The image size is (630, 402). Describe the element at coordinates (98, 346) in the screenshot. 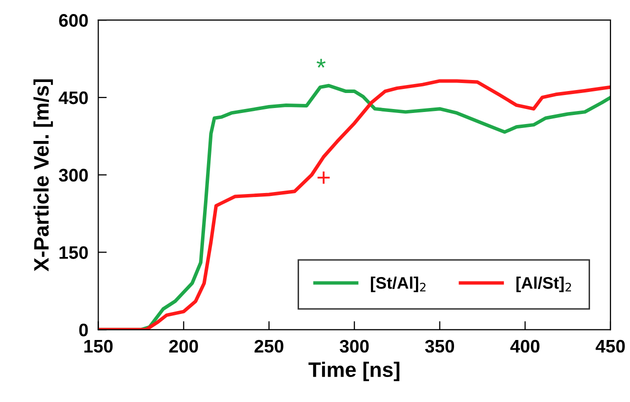

I see `x-tick-label: 150` at that location.